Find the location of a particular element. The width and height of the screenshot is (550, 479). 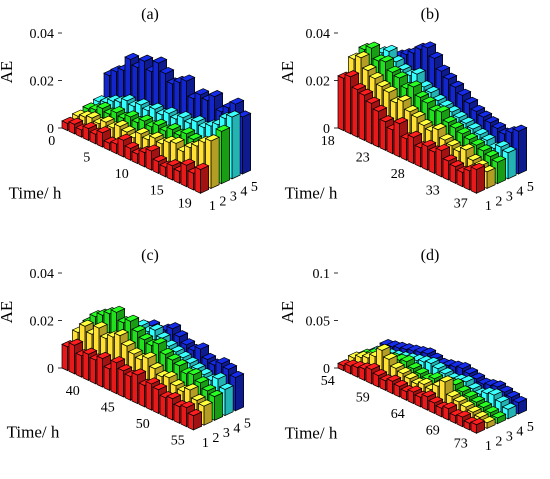

time-tick-label: 64 is located at coordinates (398, 414).